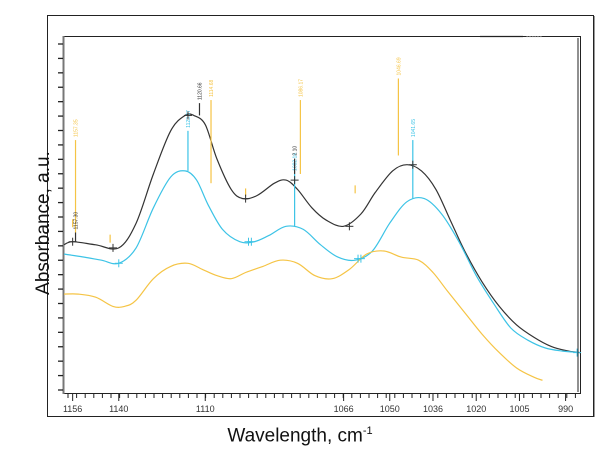  I want to click on y-ticks, so click(60, 217).